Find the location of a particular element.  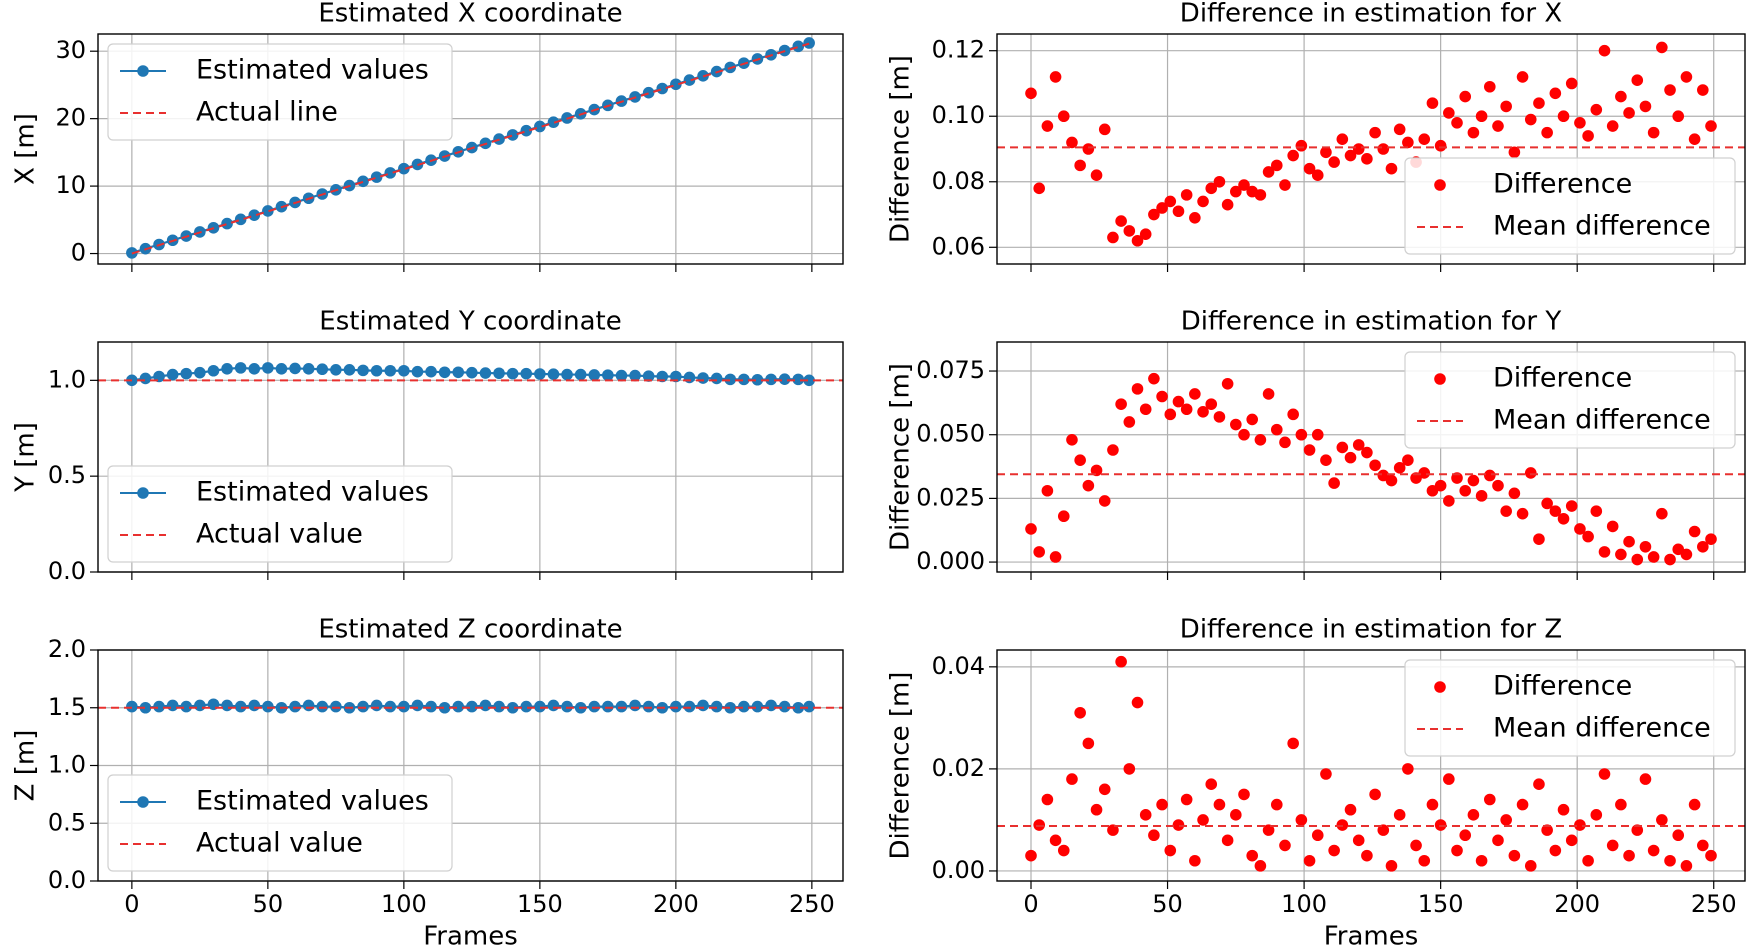

y-tick-label: 1.0 is located at coordinates (67, 379).